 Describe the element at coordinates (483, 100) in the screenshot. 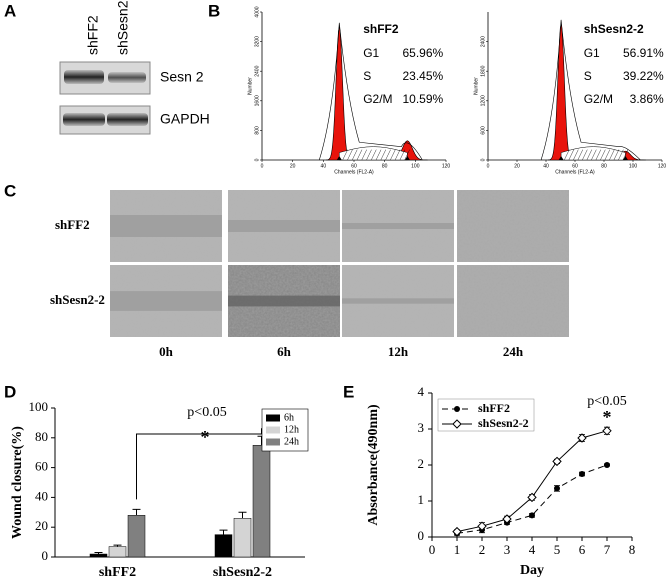

I see `y-tick-label: 1200` at that location.